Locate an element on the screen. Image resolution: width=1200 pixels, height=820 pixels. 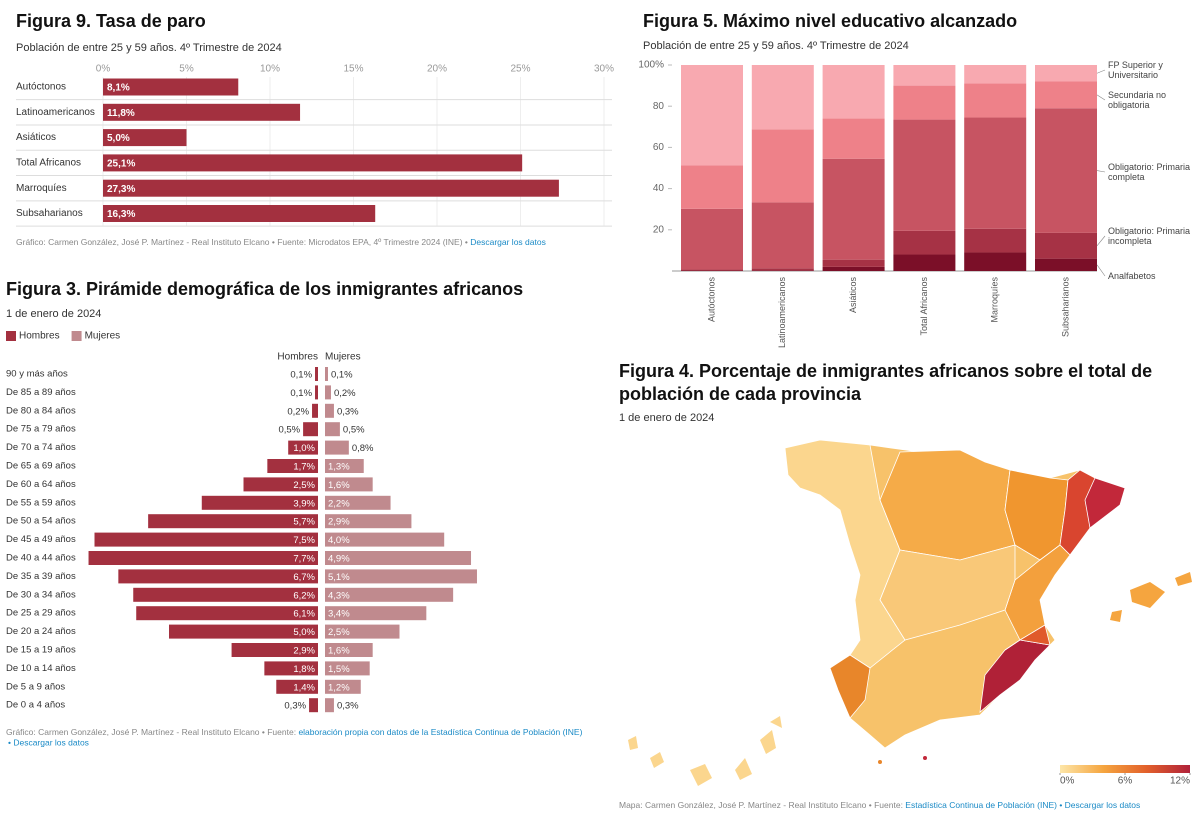
value-label: 3,9% is located at coordinates (304, 503).